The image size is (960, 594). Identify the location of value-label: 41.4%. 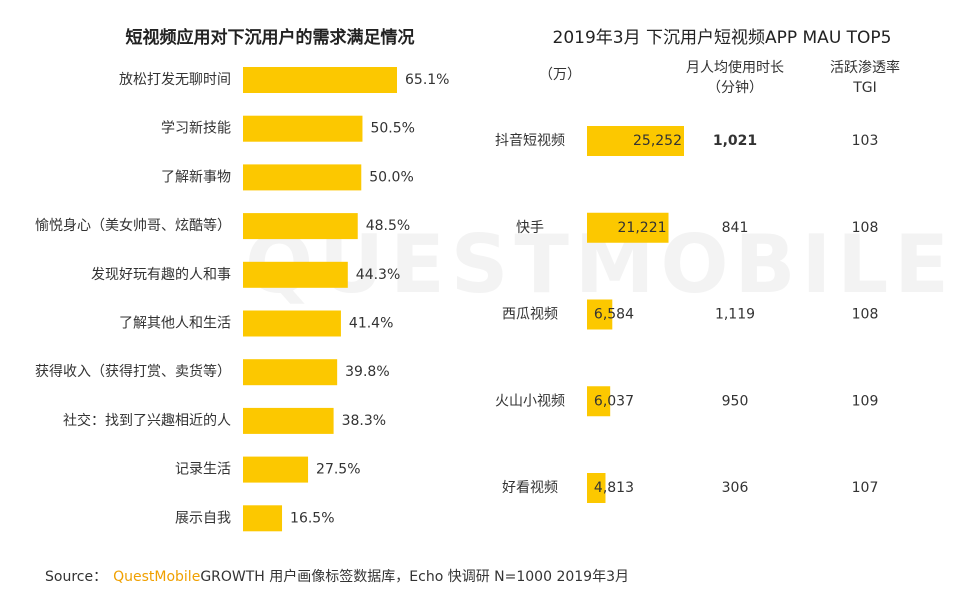
(371, 324).